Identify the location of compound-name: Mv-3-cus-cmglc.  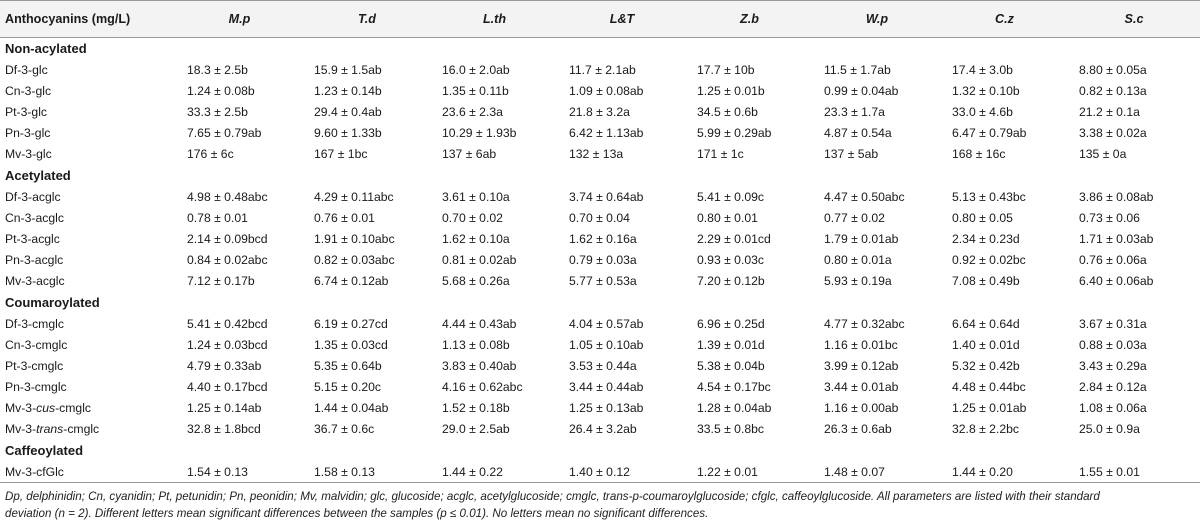
(88, 408).